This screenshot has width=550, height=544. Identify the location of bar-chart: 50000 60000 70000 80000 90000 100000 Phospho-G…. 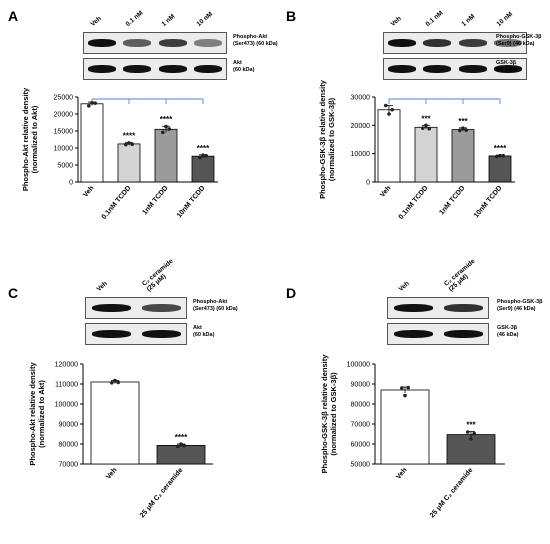
(412, 436).